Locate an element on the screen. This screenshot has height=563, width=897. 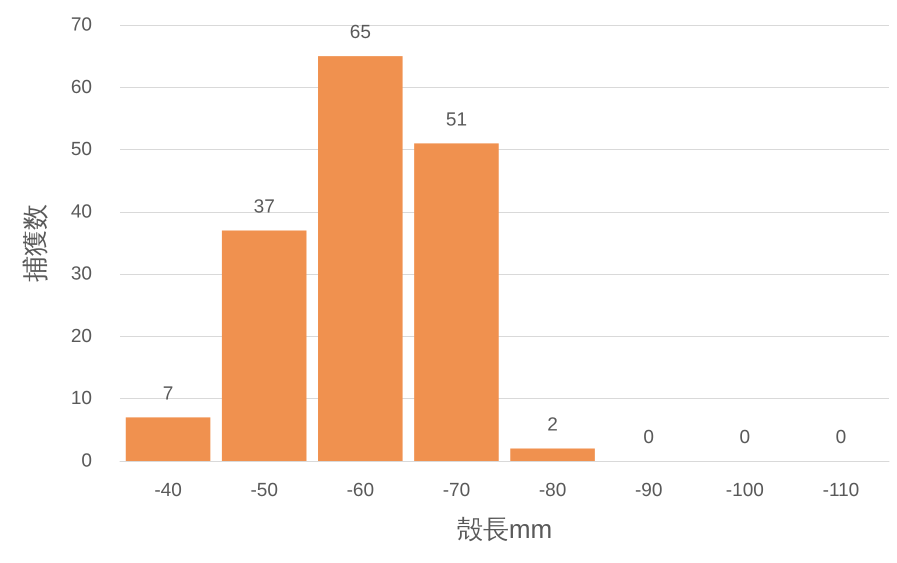
data-label: 65 is located at coordinates (360, 33).